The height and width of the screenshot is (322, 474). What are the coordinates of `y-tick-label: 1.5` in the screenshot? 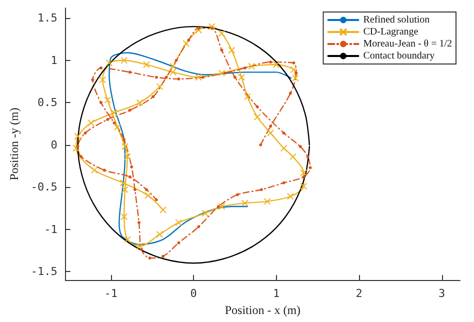 It's located at (48, 18).